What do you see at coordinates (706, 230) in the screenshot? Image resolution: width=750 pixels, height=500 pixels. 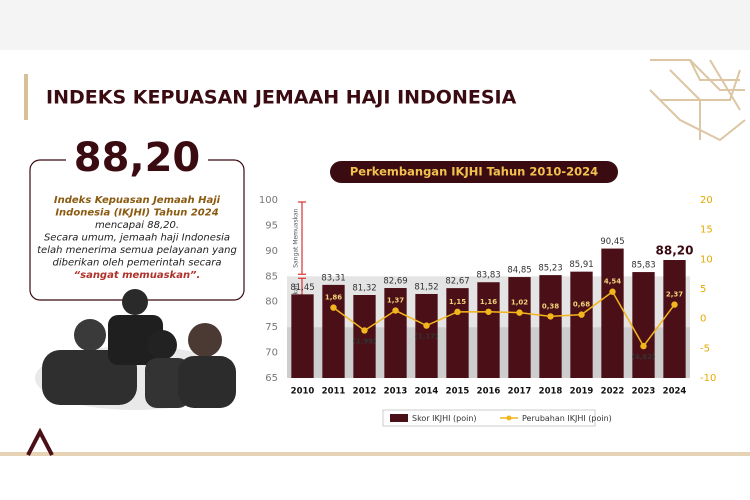 I see `y2-tick-label: 15` at bounding box center [706, 230].